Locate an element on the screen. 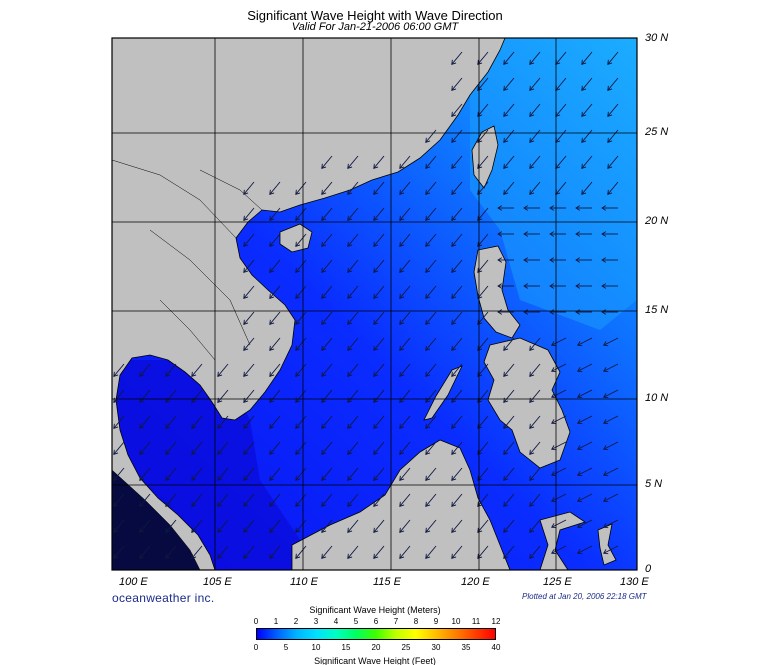 Image resolution: width=775 pixels, height=665 pixels. lon-label-110e: 110 E is located at coordinates (304, 582).